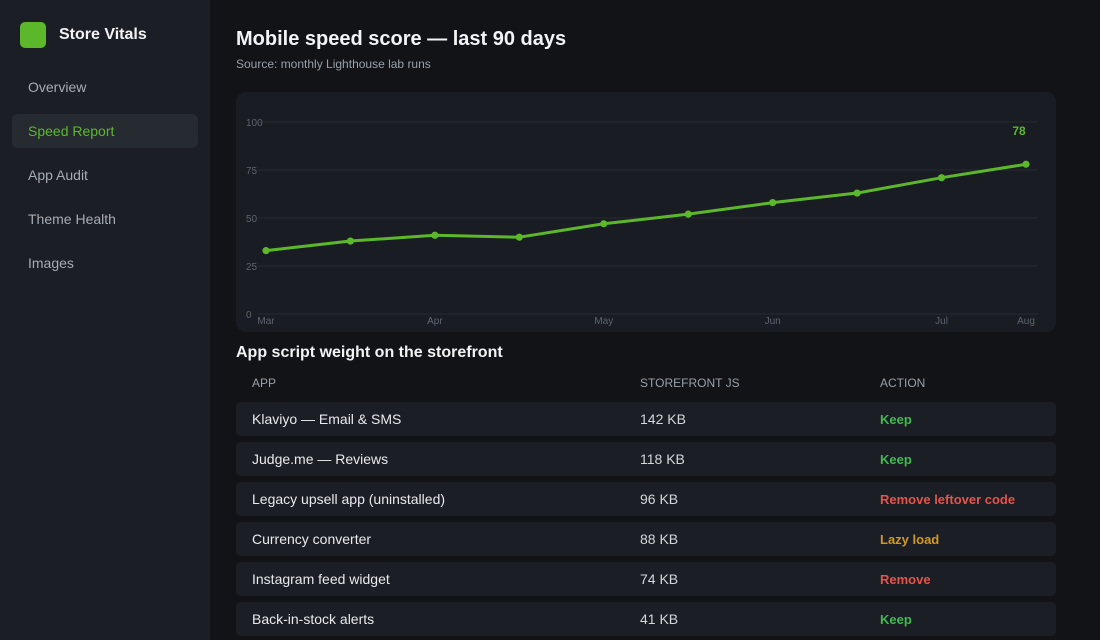 This screenshot has height=640, width=1100. Describe the element at coordinates (51, 263) in the screenshot. I see `sidebar-item-images: Images` at that location.